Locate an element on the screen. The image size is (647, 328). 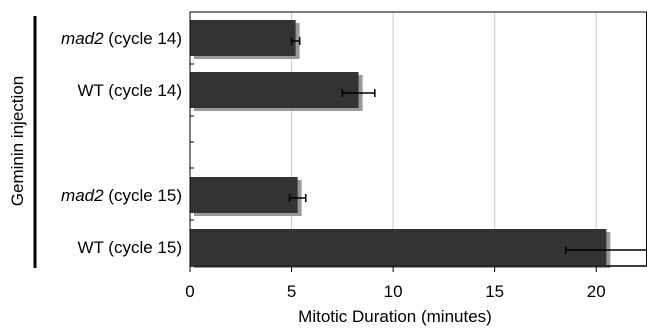
x-tick-label: 0 is located at coordinates (189, 291).